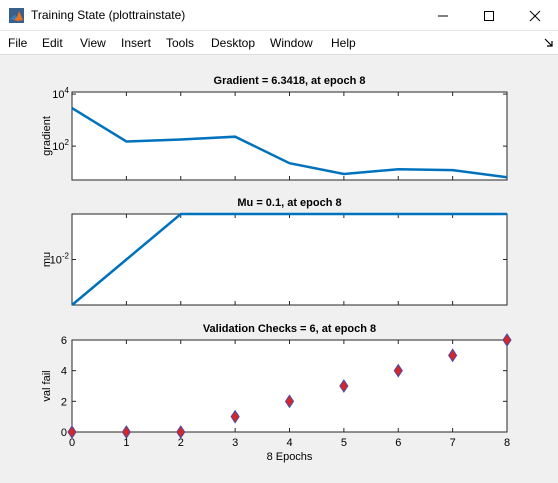  I want to click on plot-1-axes, so click(289, 136).